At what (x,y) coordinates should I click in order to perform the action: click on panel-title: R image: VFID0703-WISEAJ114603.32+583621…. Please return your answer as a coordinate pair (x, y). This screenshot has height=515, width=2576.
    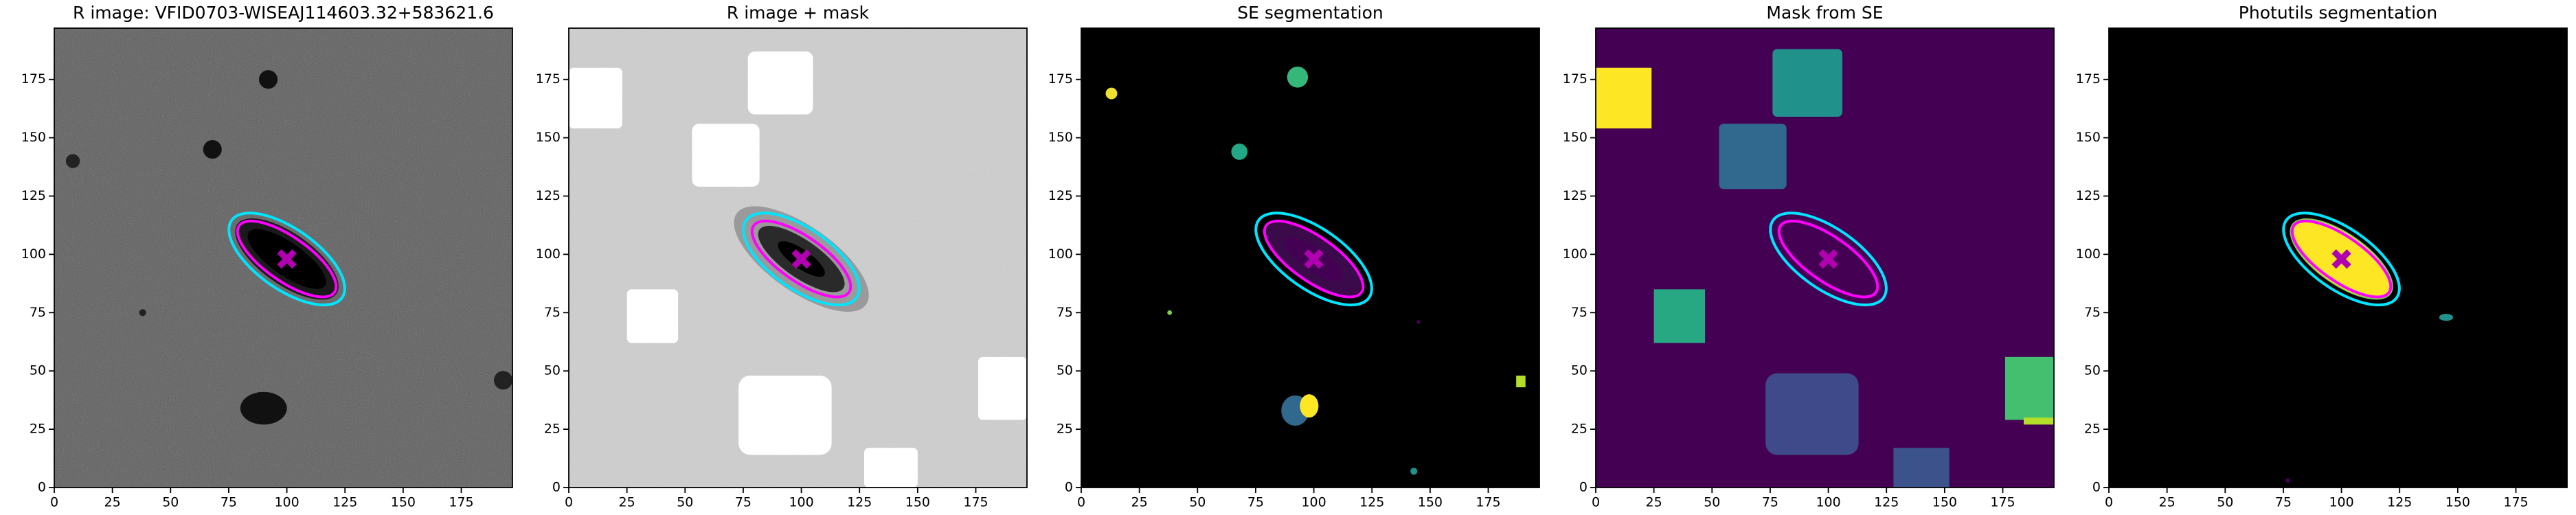
    Looking at the image, I should click on (283, 13).